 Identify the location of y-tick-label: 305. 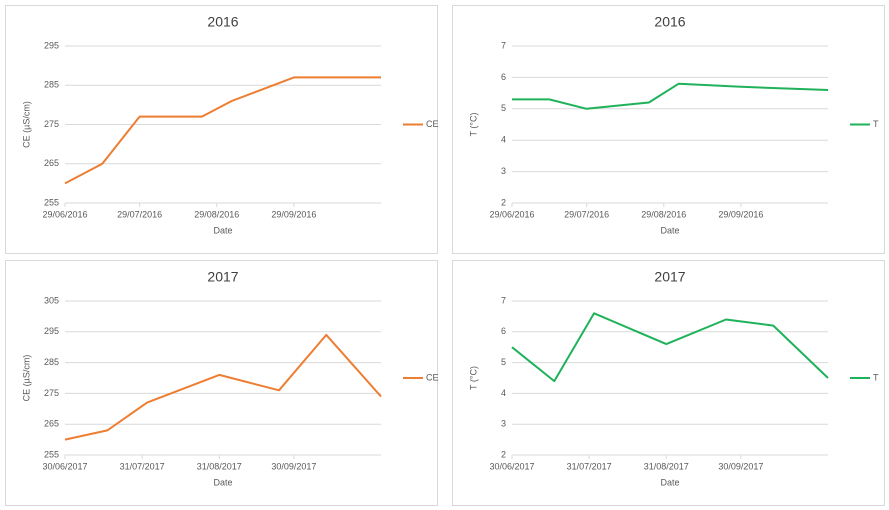
(51, 300).